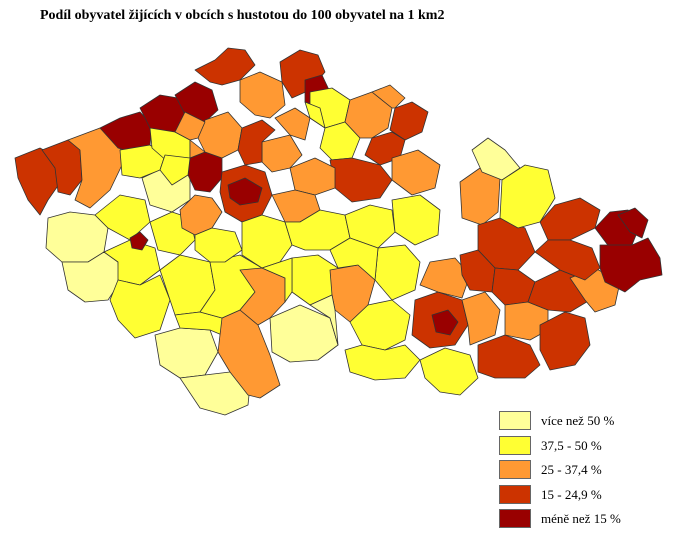 Image resolution: width=678 pixels, height=547 pixels. What do you see at coordinates (527, 196) in the screenshot?
I see `district-bruntal` at bounding box center [527, 196].